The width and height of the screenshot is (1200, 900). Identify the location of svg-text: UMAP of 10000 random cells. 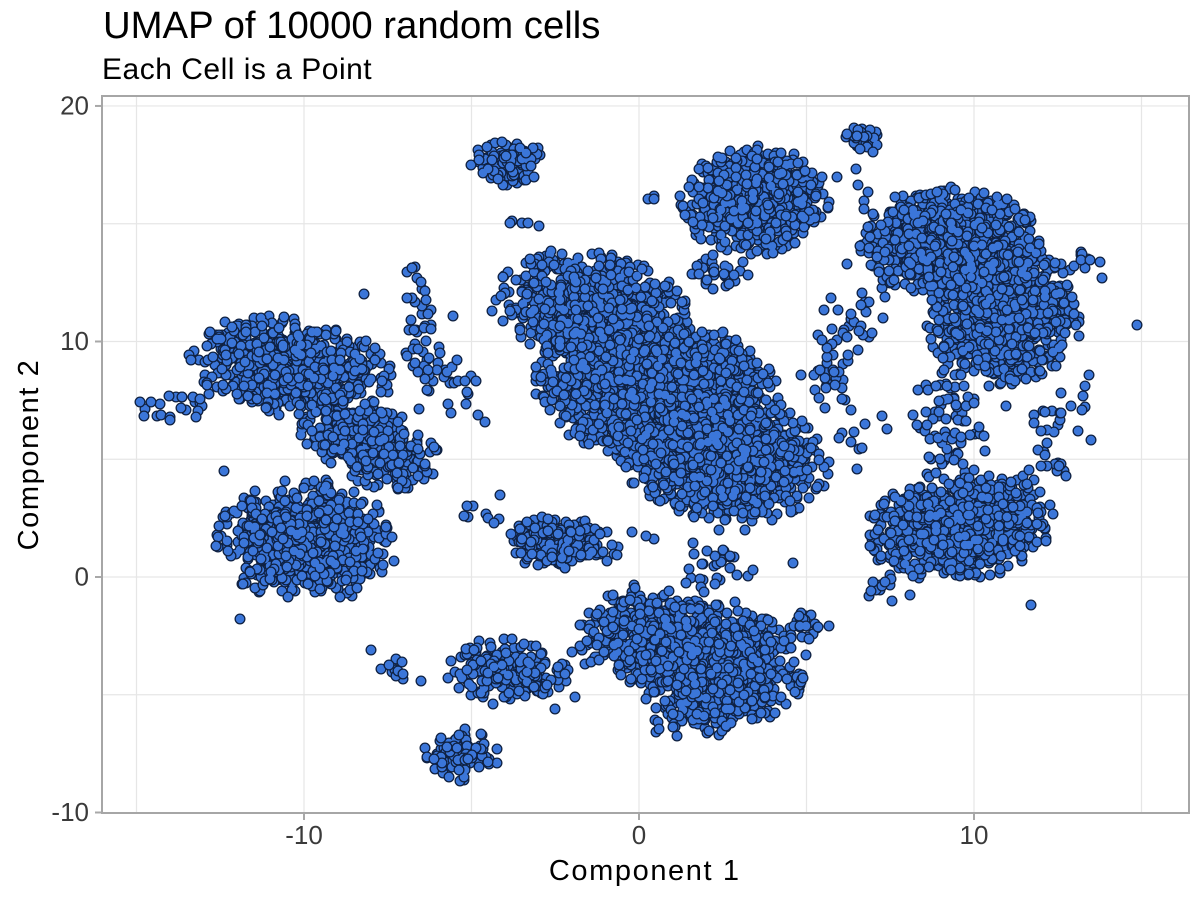
(351, 25).